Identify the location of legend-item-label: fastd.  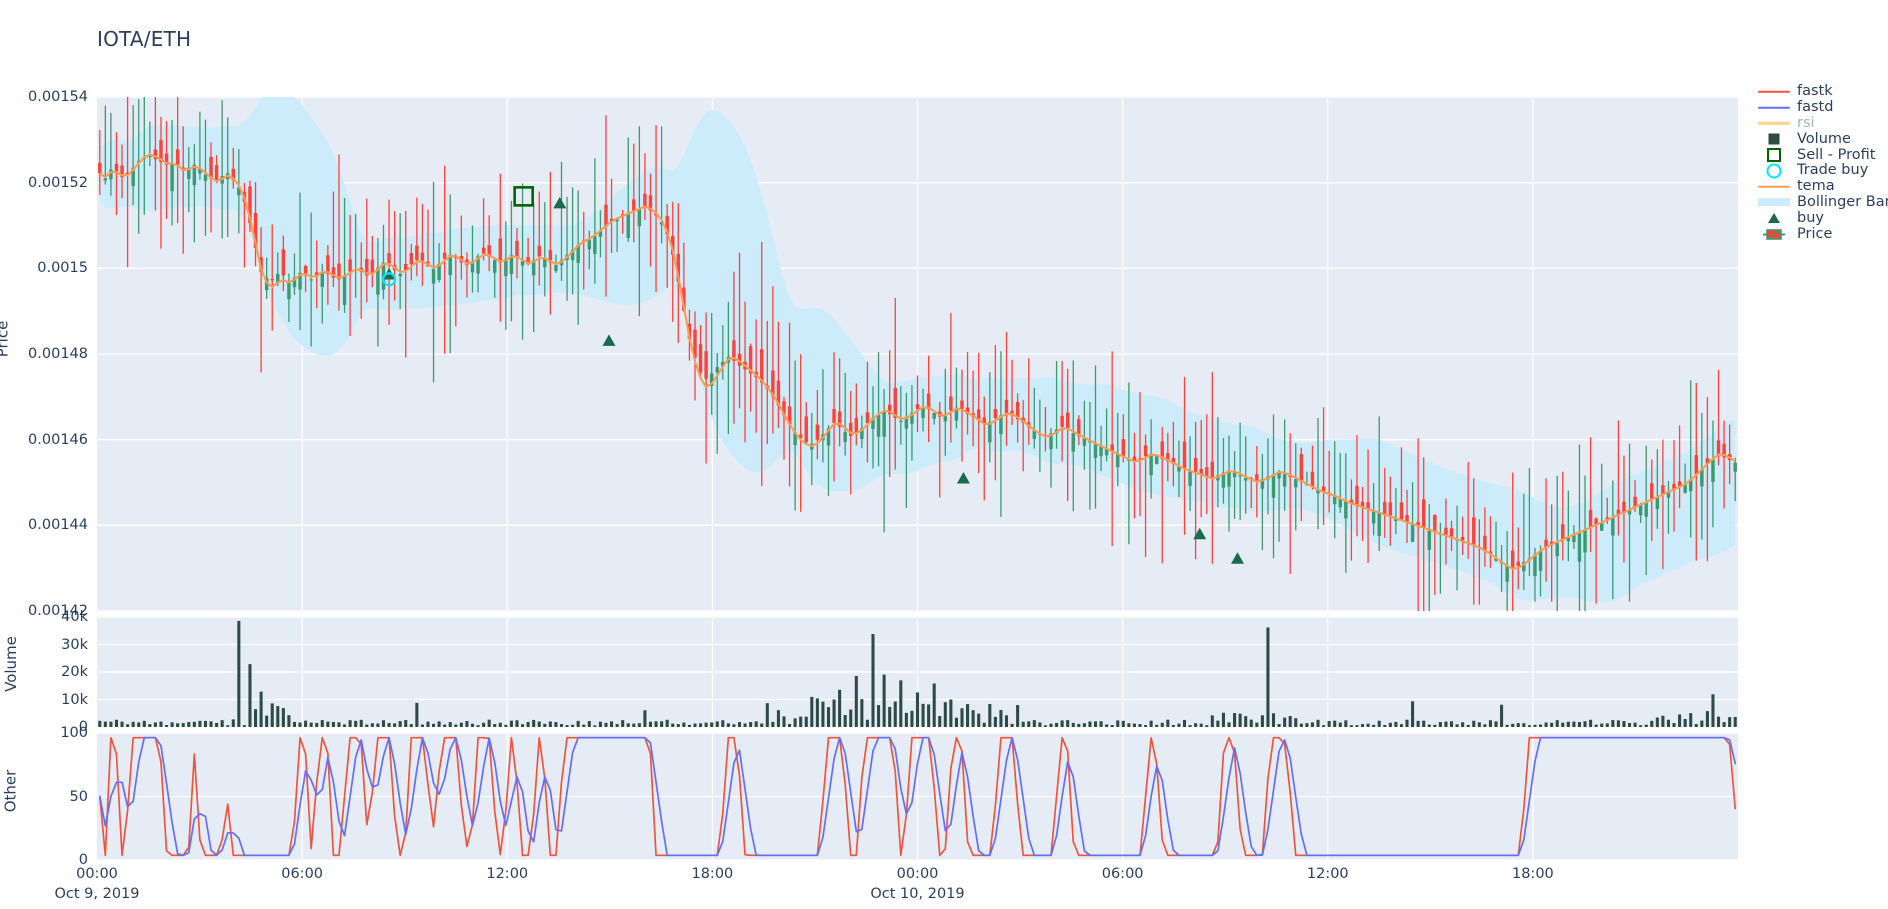
(1815, 107).